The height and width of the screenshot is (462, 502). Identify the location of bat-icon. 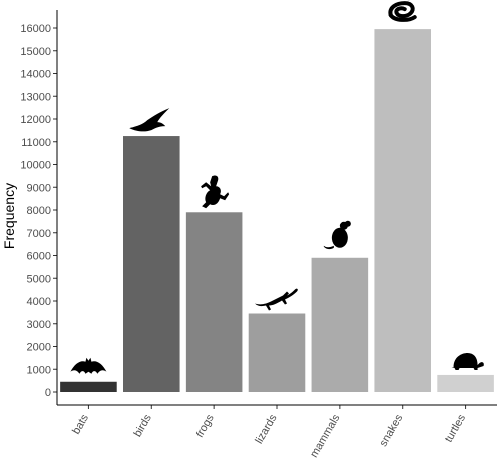
(88, 365).